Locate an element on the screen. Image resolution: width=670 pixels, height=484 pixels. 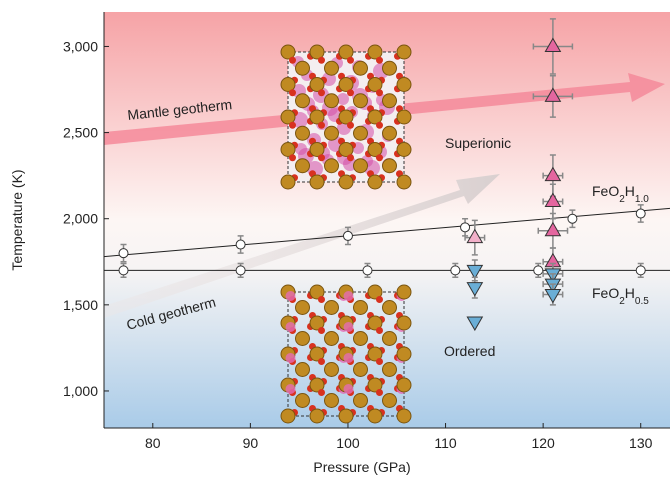
y-tick-label: 2,000 is located at coordinates (80, 219).